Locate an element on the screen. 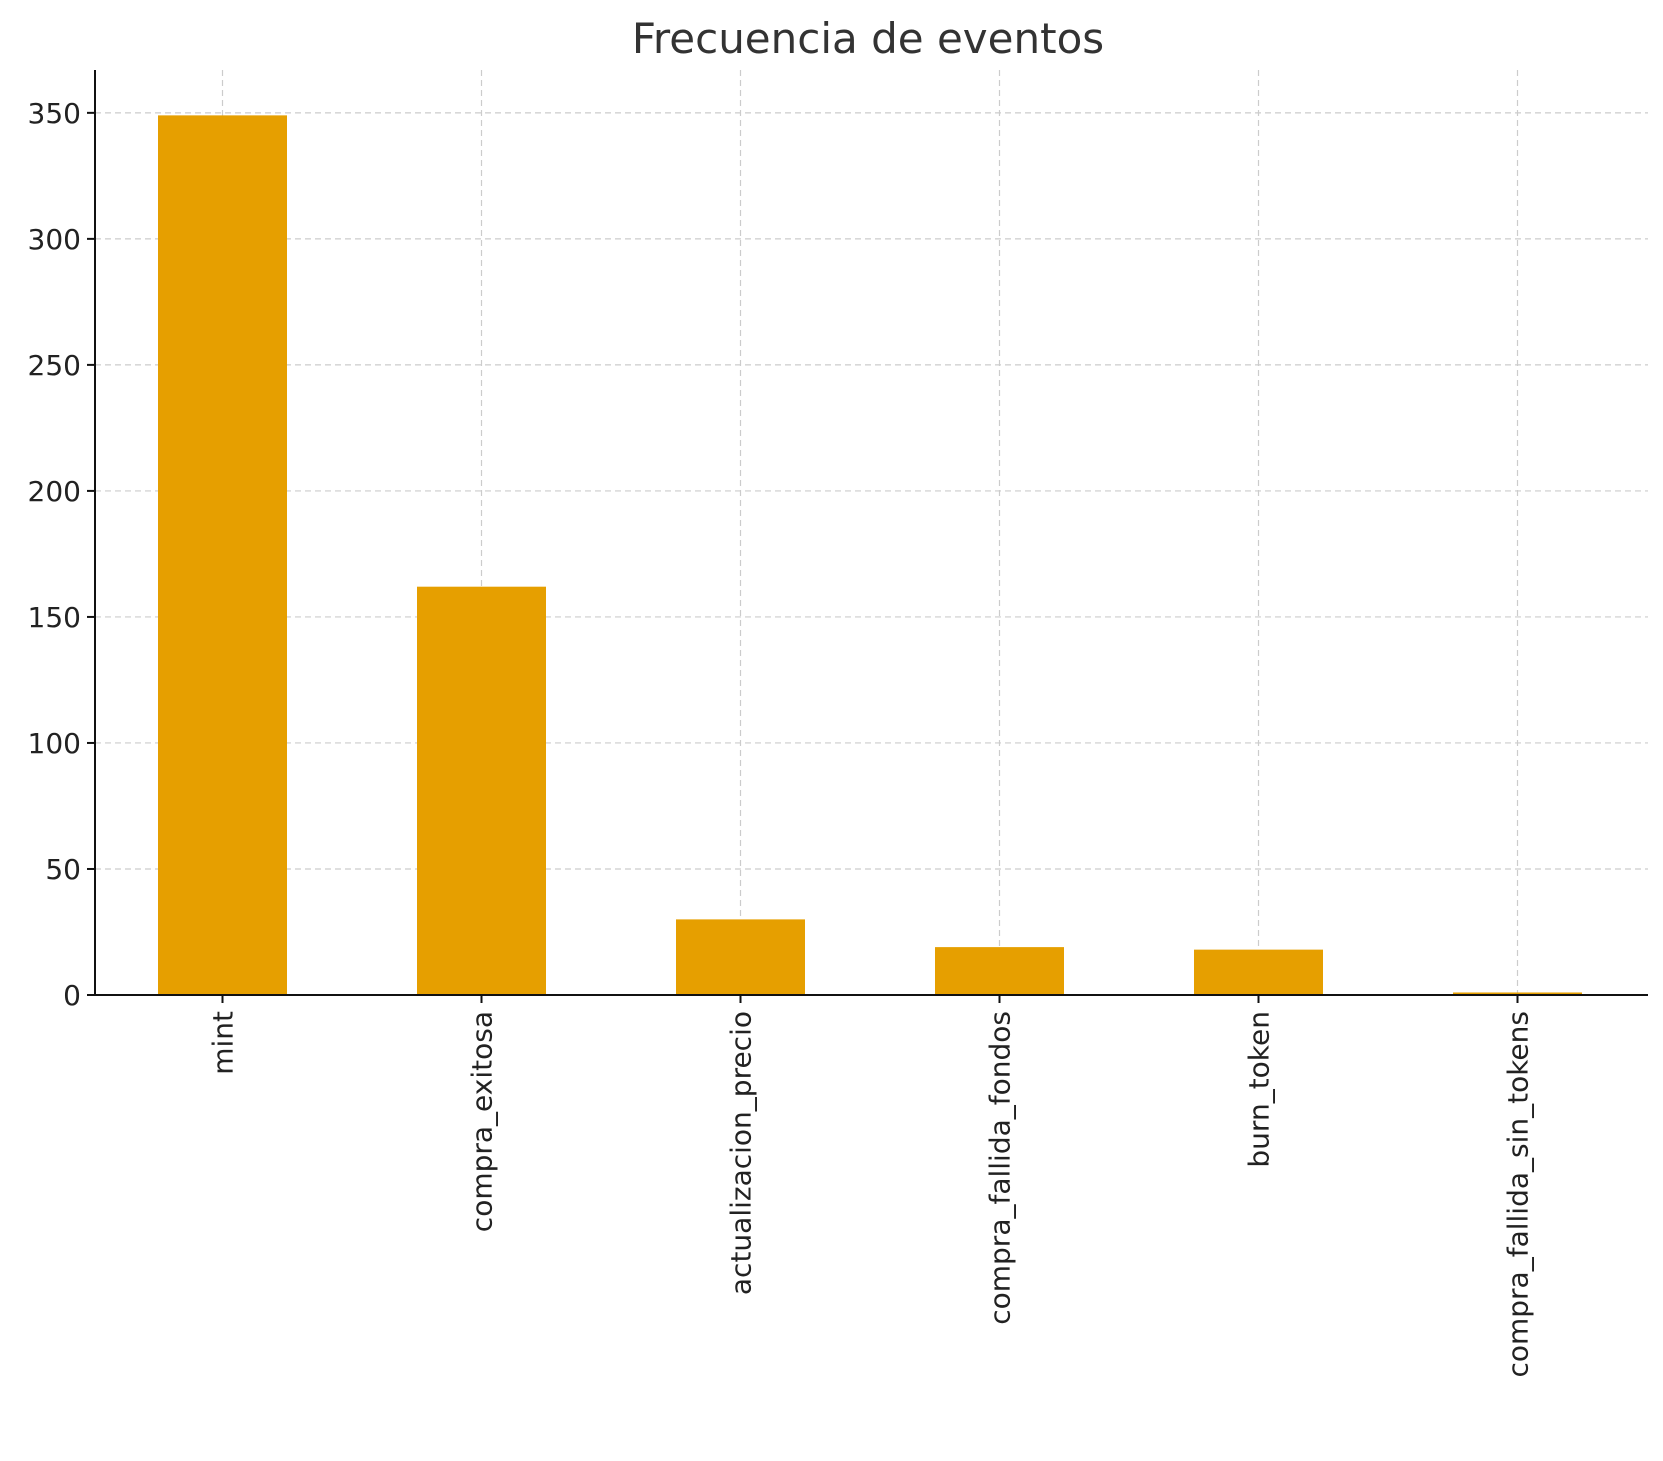  y-tick-label: 350 is located at coordinates (54, 113).